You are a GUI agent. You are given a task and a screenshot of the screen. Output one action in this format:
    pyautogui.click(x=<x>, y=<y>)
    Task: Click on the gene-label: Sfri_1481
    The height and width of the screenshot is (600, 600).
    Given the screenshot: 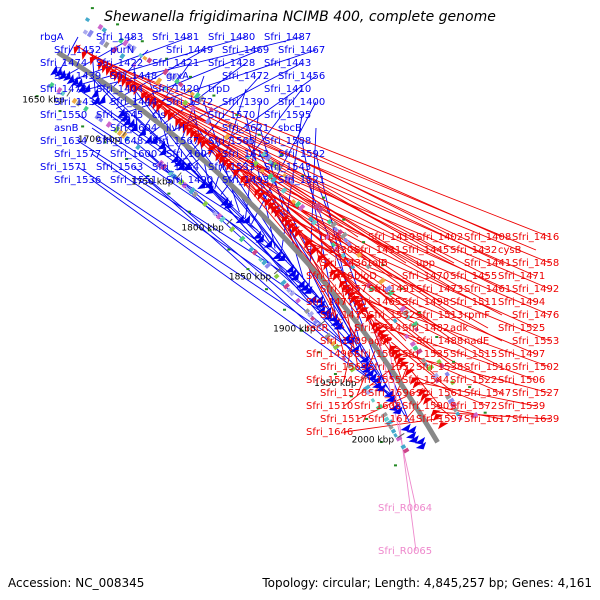 What is the action you would take?
    pyautogui.click(x=175, y=37)
    